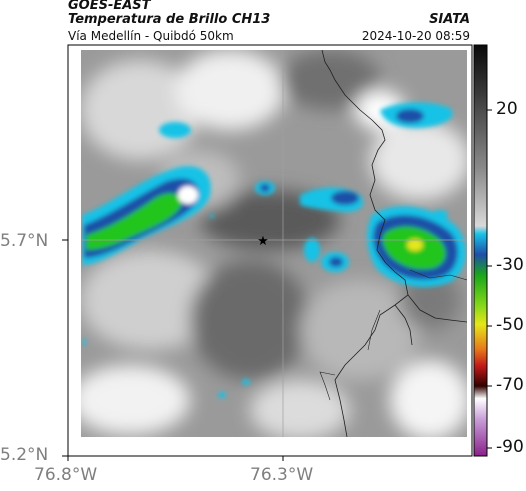 The width and height of the screenshot is (526, 491). I want to click on department-boundary, so click(365, 243).